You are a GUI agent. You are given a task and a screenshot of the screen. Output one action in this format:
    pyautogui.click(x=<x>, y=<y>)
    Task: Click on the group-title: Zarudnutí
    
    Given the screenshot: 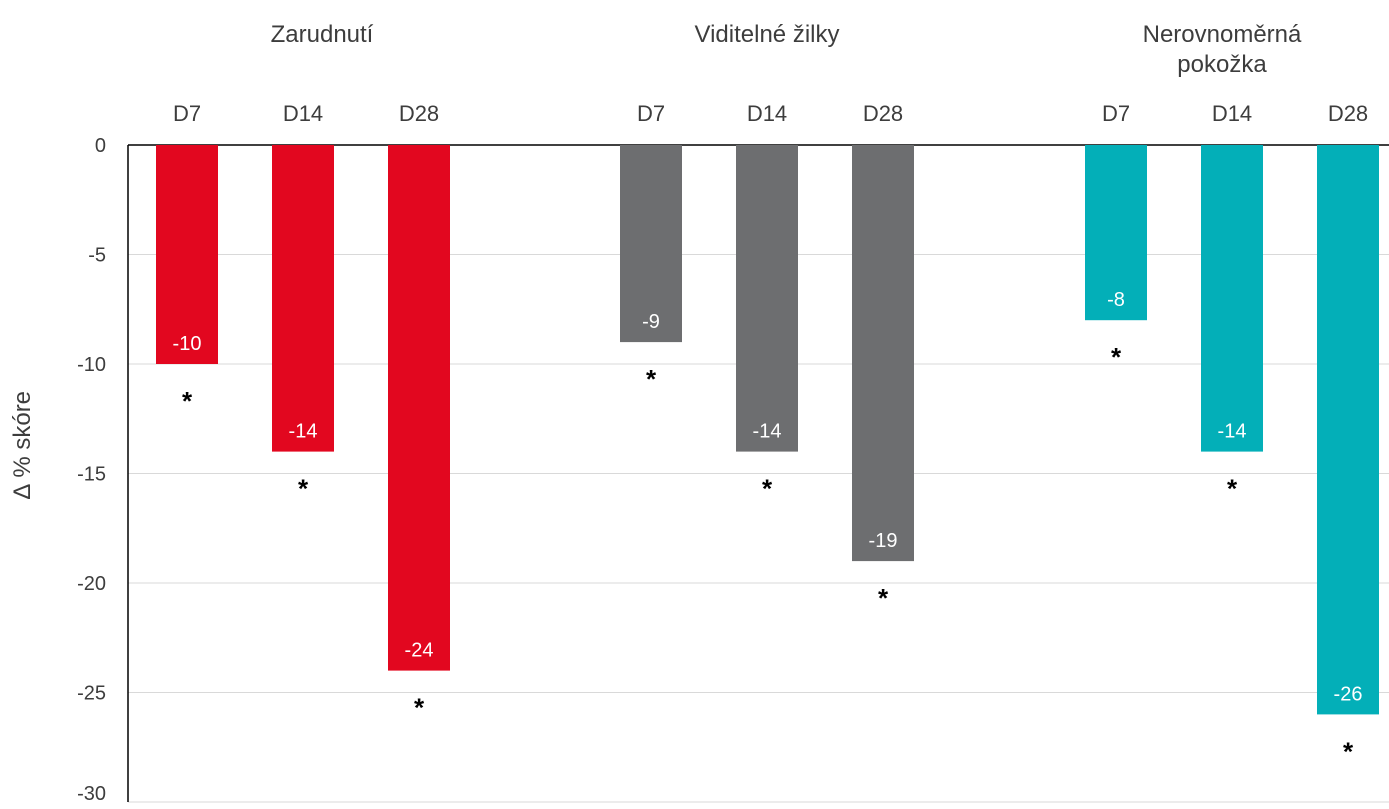 What is the action you would take?
    pyautogui.click(x=322, y=34)
    